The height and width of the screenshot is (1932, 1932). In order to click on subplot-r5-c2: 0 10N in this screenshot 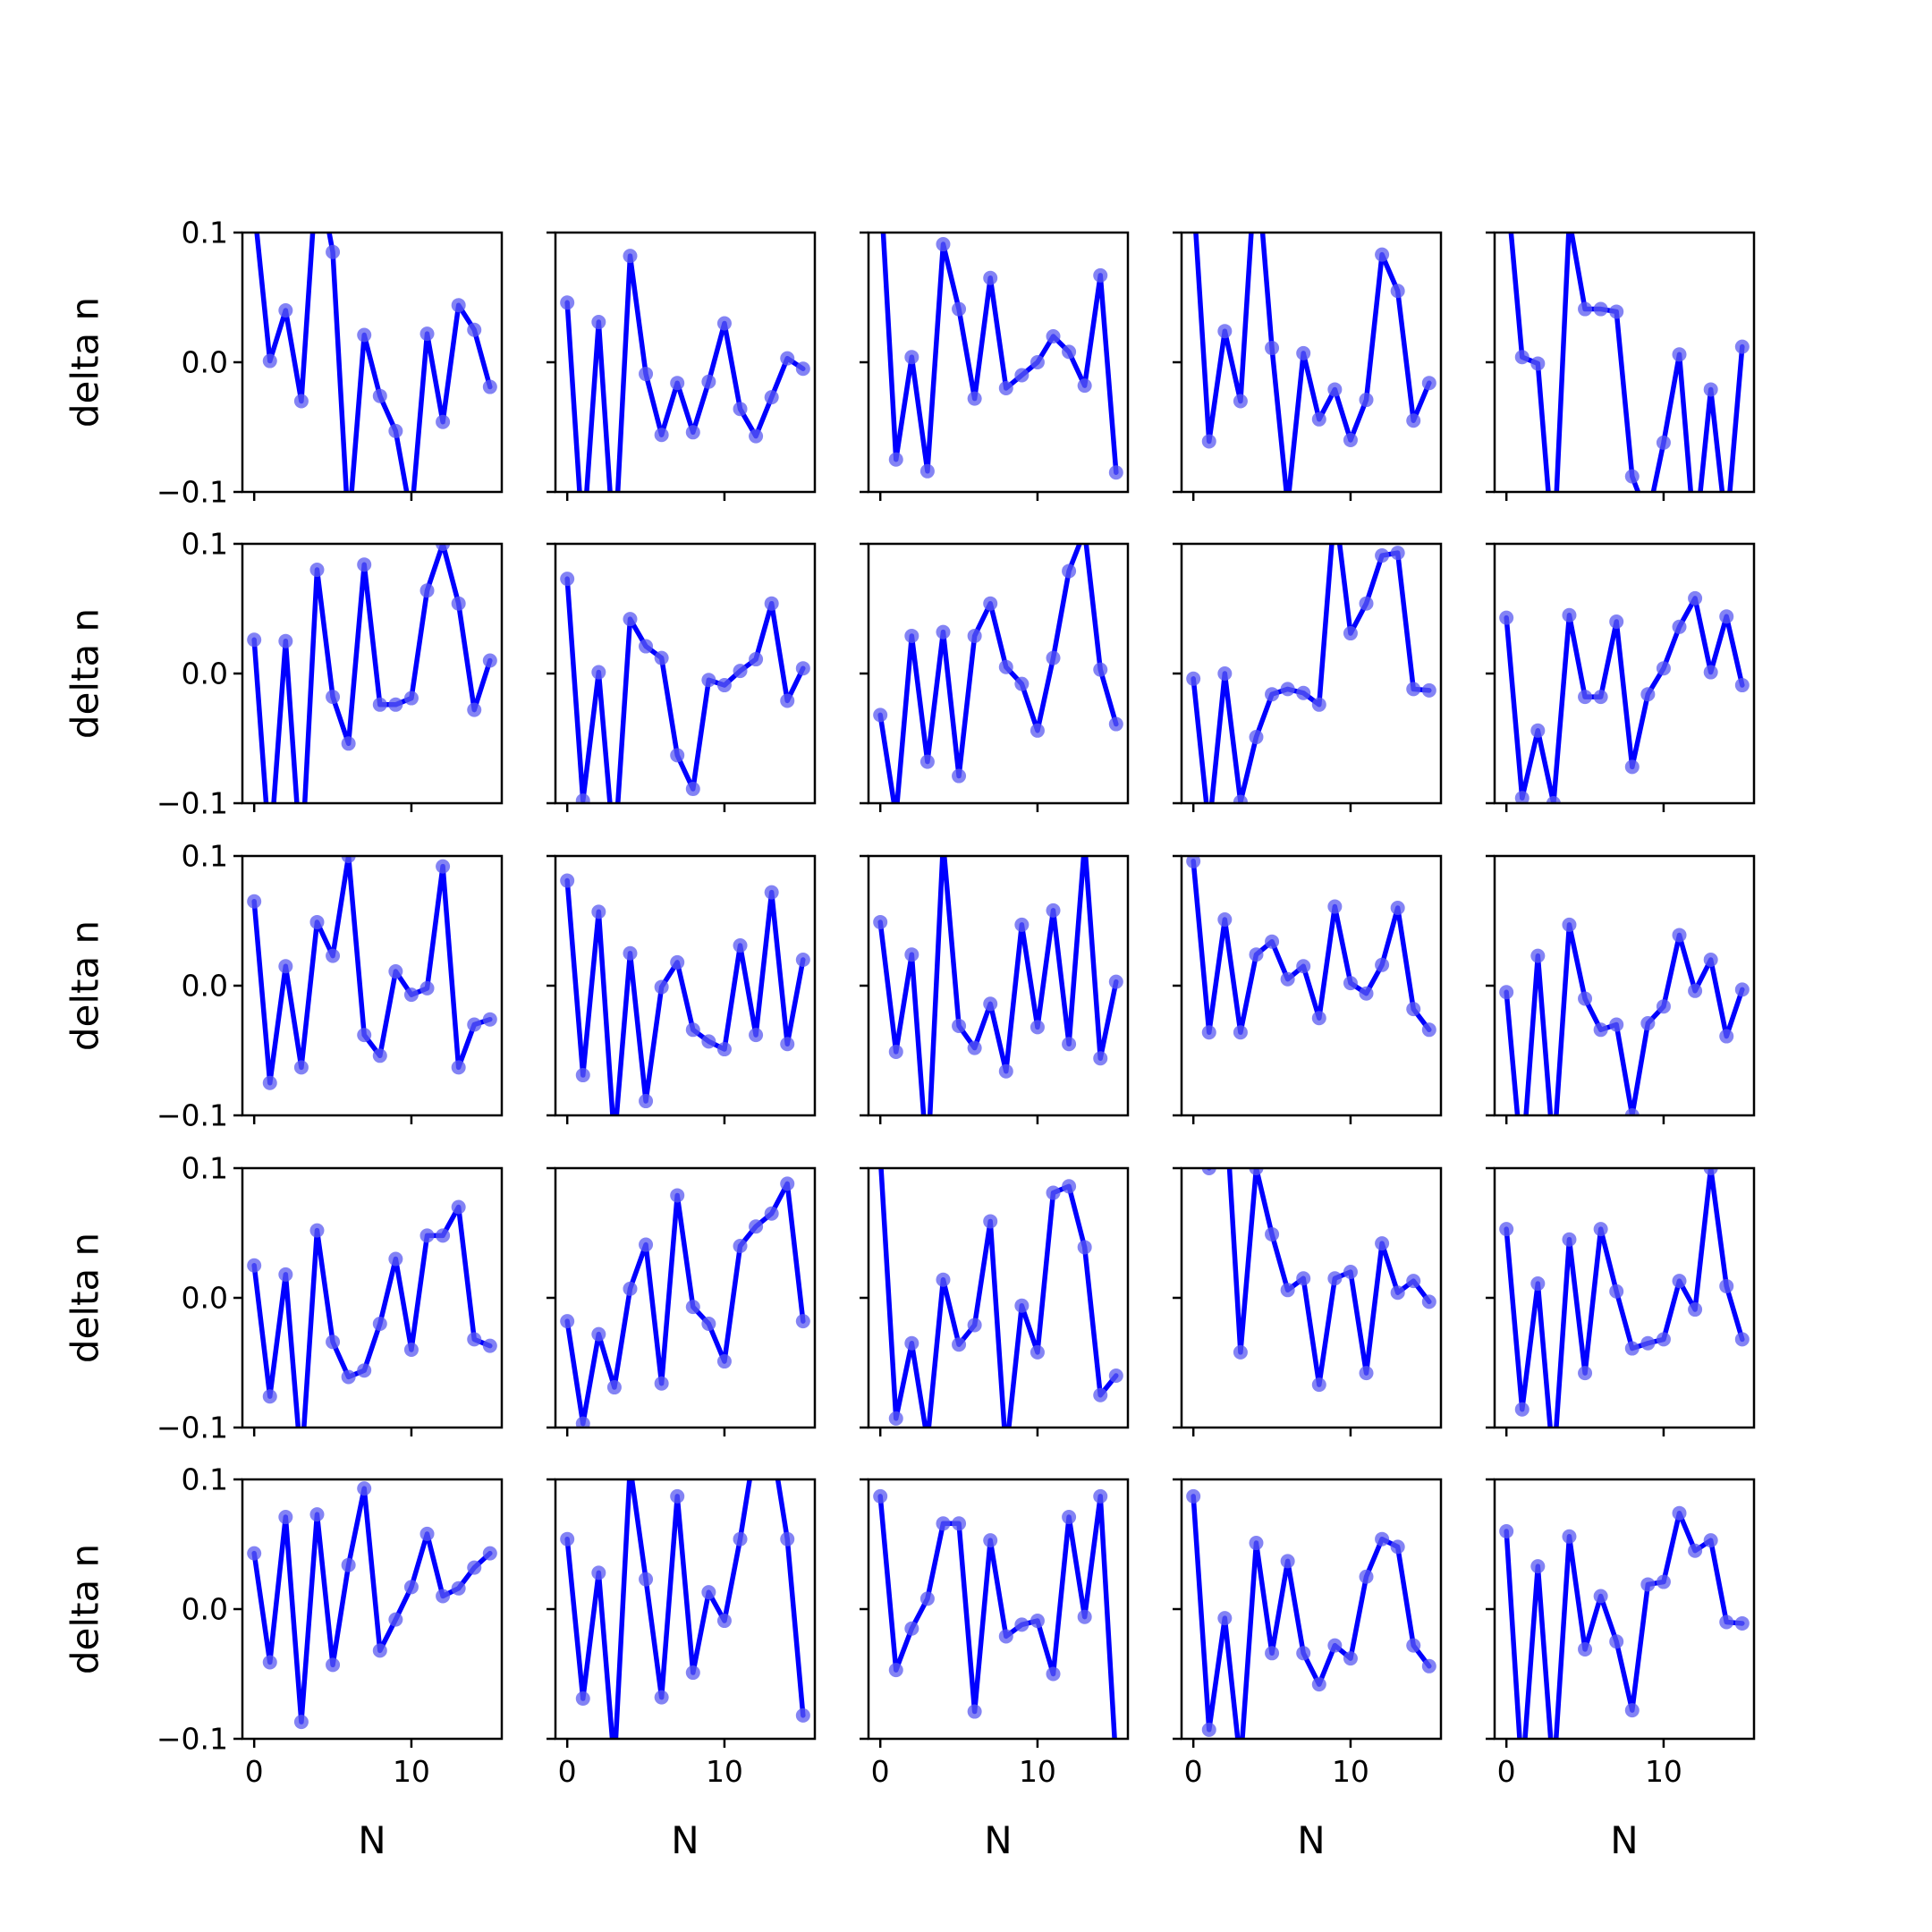, I will do `click(682, 1670)`.